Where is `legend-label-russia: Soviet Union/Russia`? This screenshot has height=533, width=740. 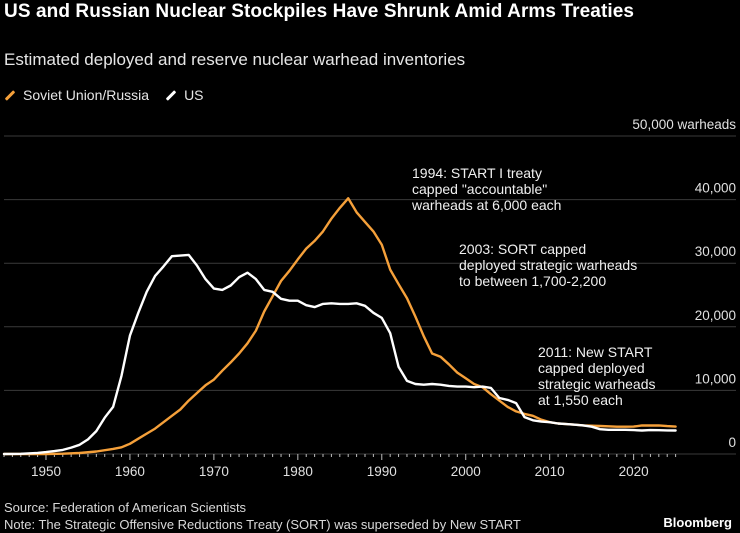
legend-label-russia: Soviet Union/Russia is located at coordinates (86, 95).